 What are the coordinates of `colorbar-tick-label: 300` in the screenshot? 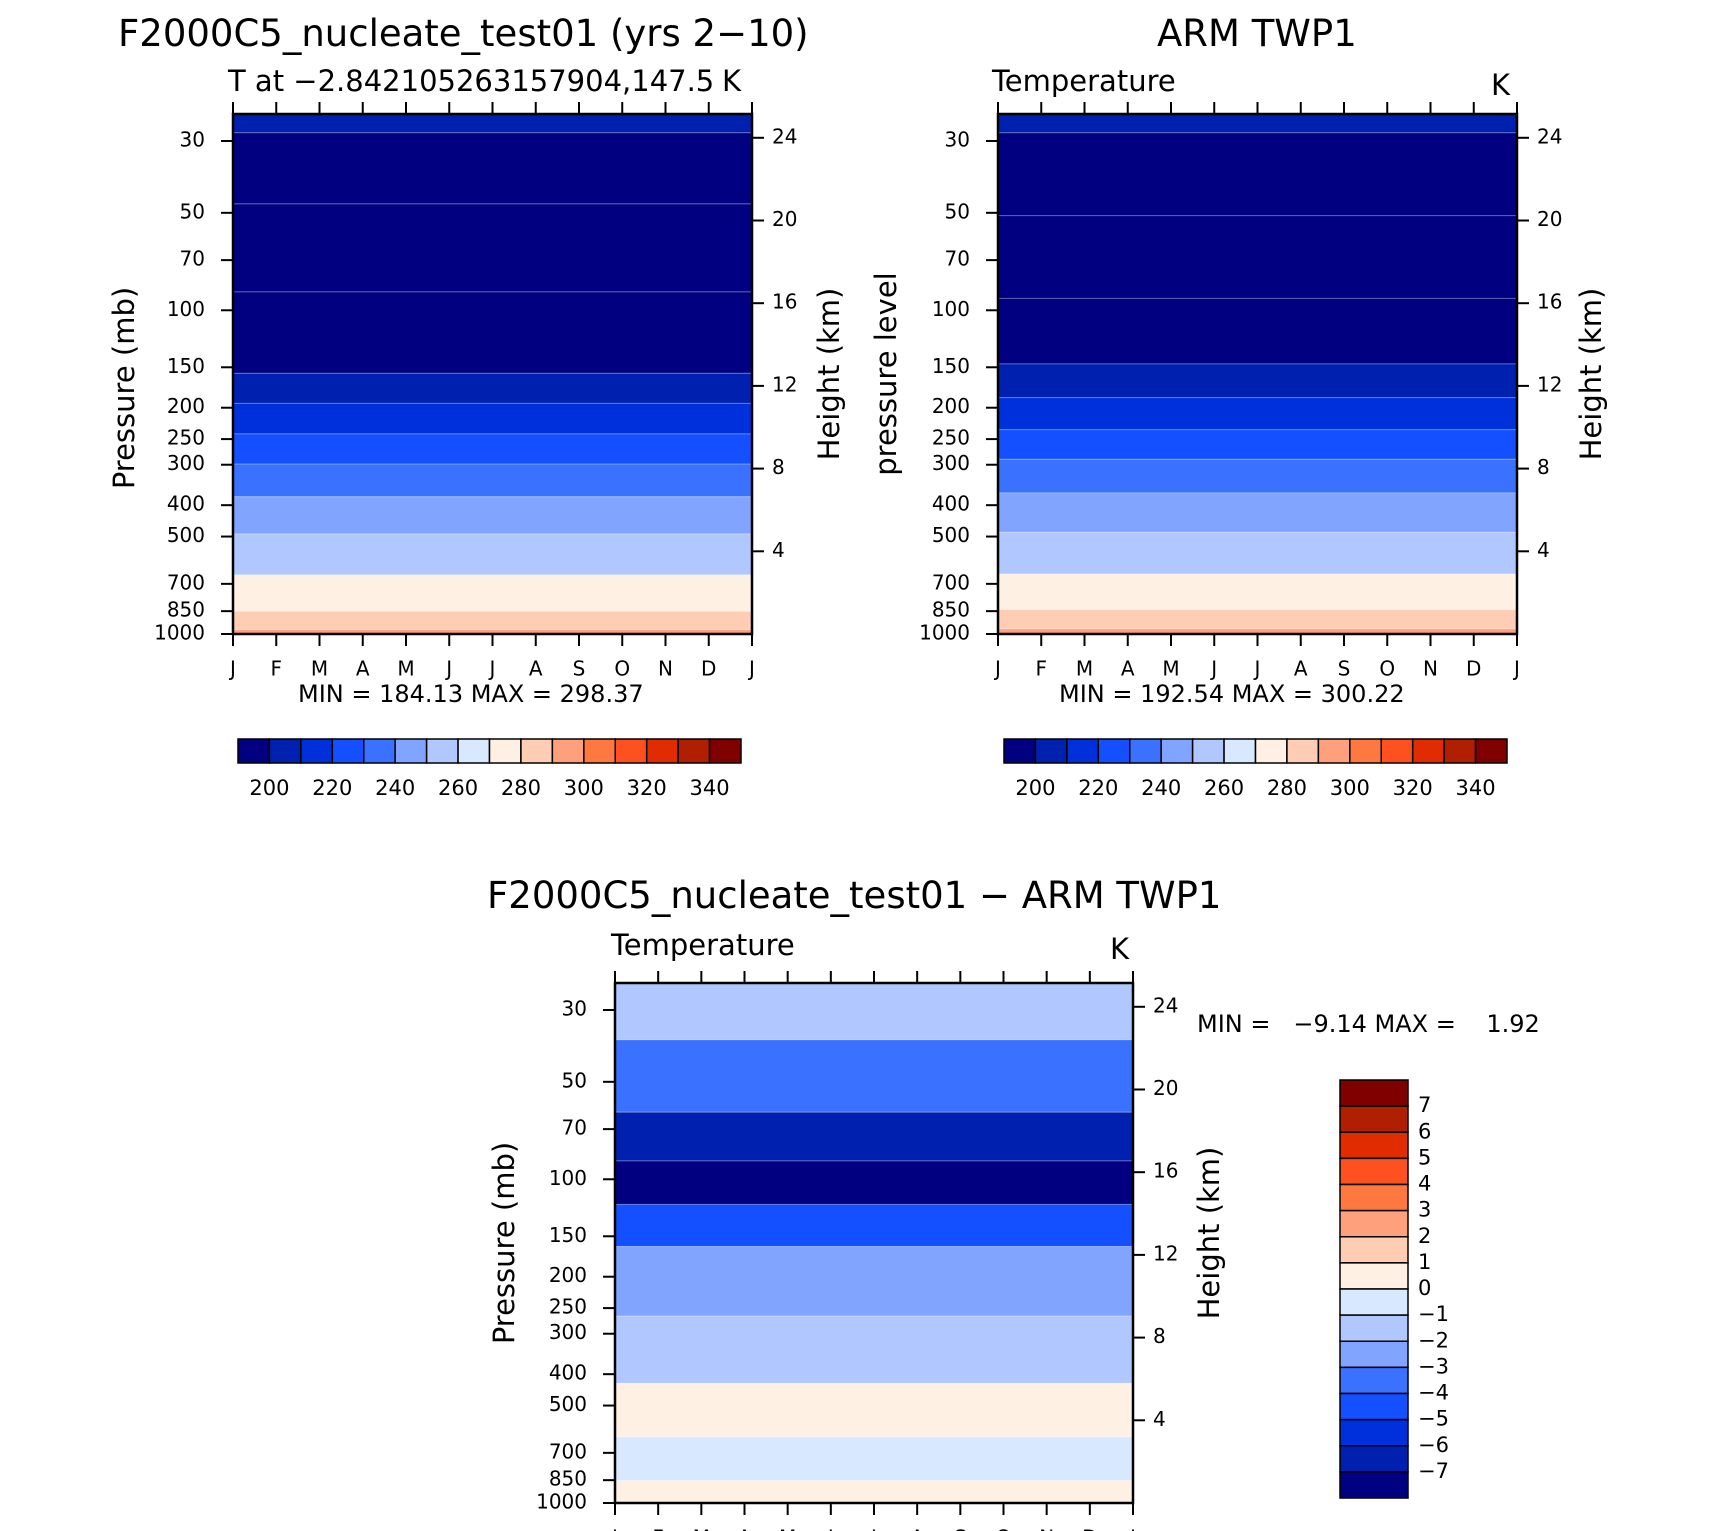 It's located at (584, 788).